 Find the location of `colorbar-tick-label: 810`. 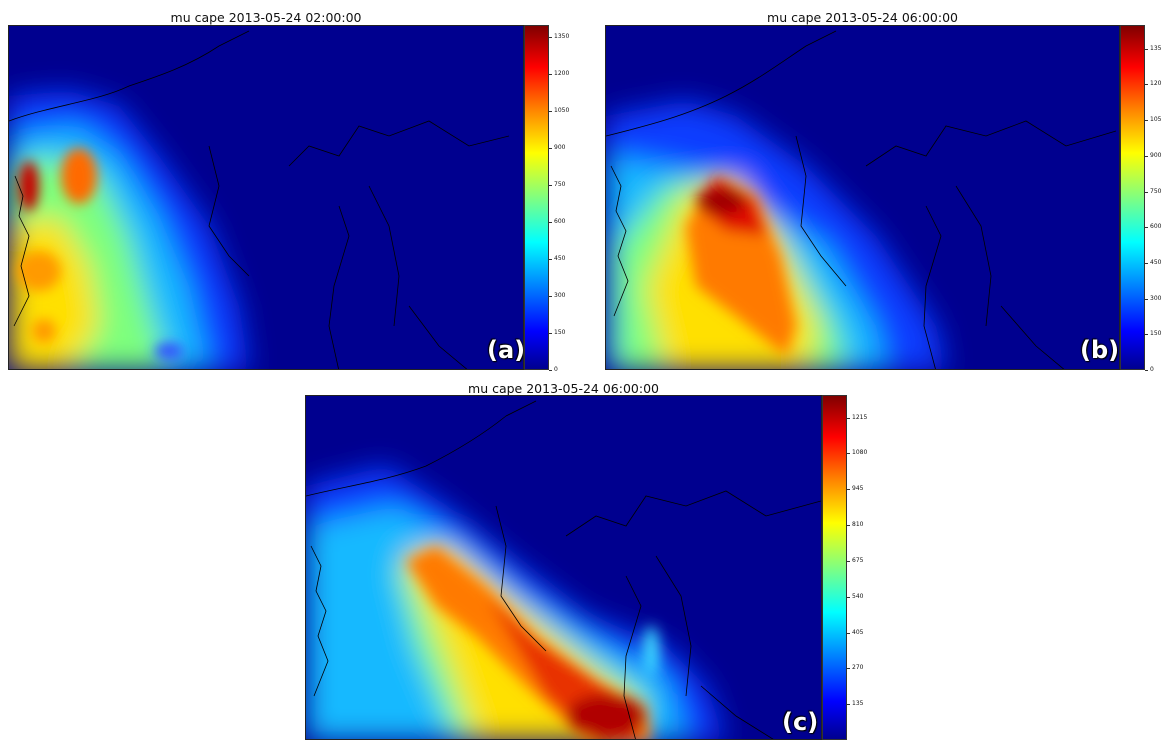

colorbar-tick-label: 810 is located at coordinates (858, 525).